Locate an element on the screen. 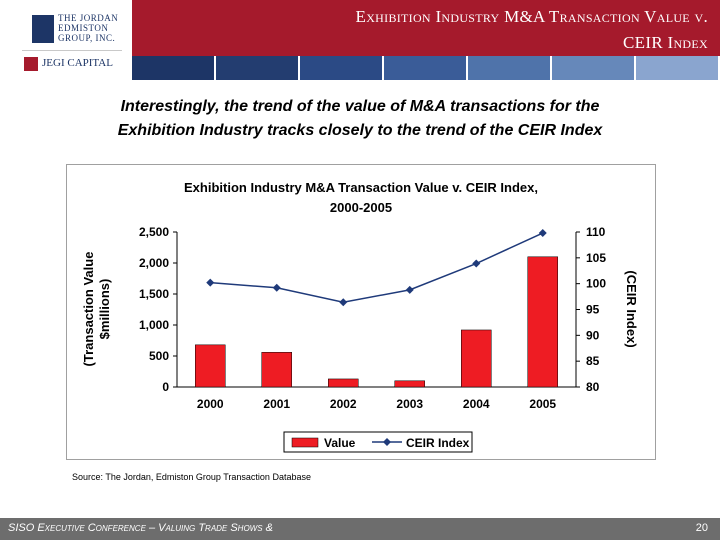  legend-ceir-label: CEIR Index is located at coordinates (438, 443).